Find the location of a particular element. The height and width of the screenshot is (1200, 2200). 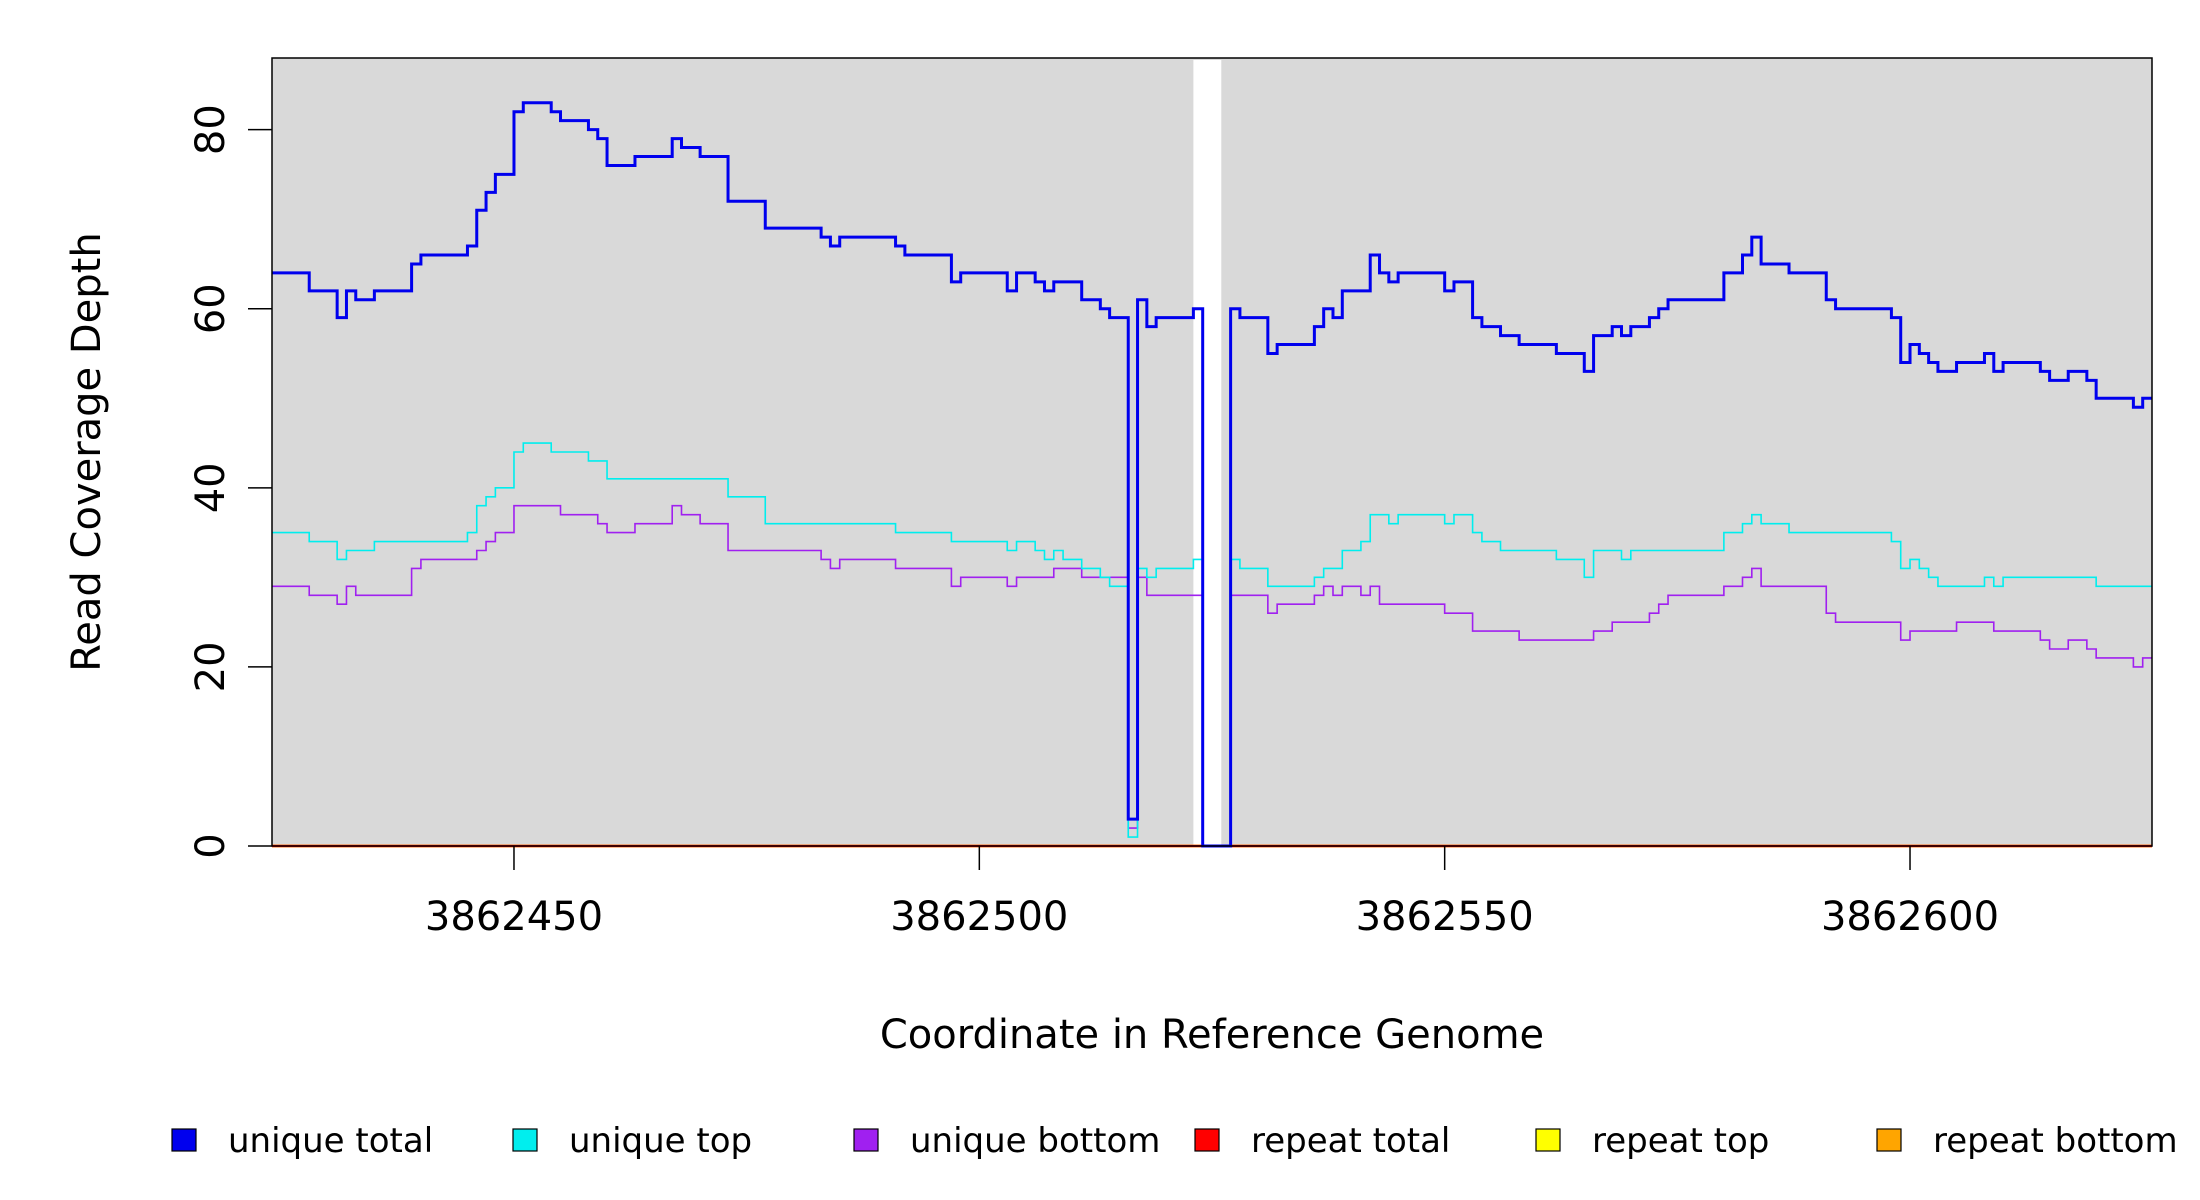

y-tick-label: 0 is located at coordinates (211, 845).